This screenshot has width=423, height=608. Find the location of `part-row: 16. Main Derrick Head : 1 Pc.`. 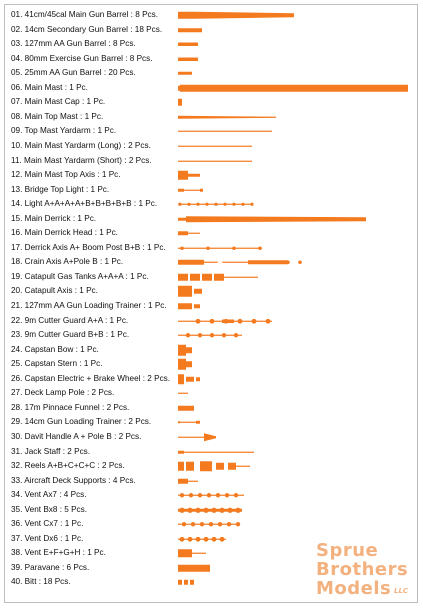

part-row: 16. Main Derrick Head : 1 Pc. is located at coordinates (211, 233).